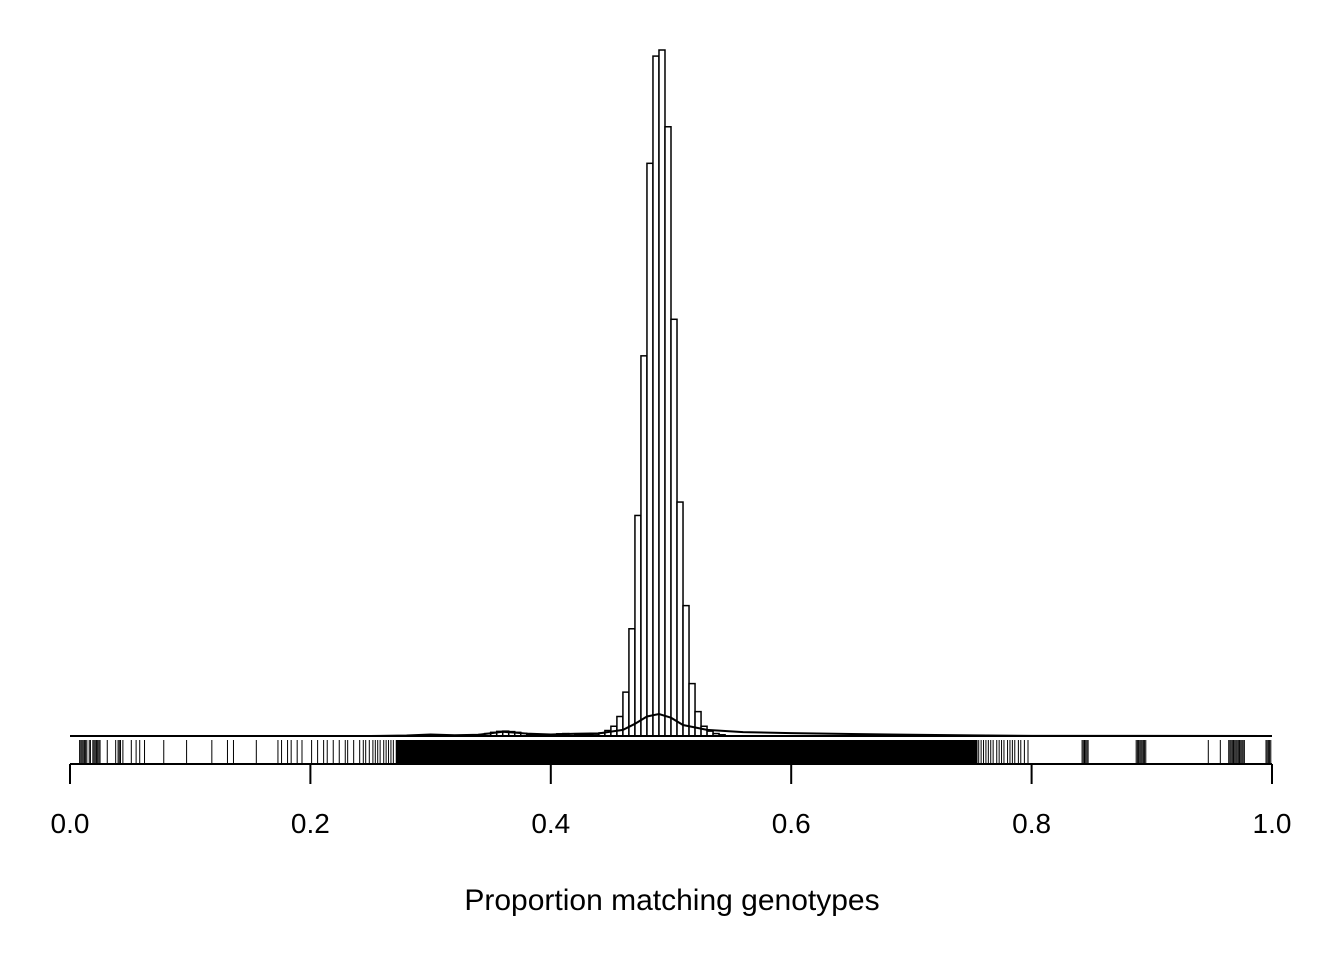  What do you see at coordinates (671, 774) in the screenshot?
I see `x-axis` at bounding box center [671, 774].